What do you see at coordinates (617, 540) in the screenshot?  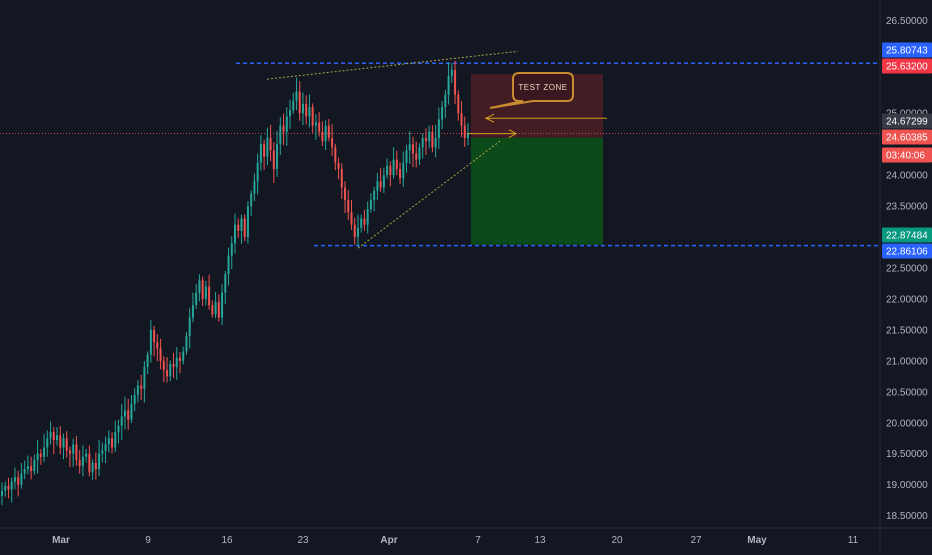 I see `x-tick-label: 20` at bounding box center [617, 540].